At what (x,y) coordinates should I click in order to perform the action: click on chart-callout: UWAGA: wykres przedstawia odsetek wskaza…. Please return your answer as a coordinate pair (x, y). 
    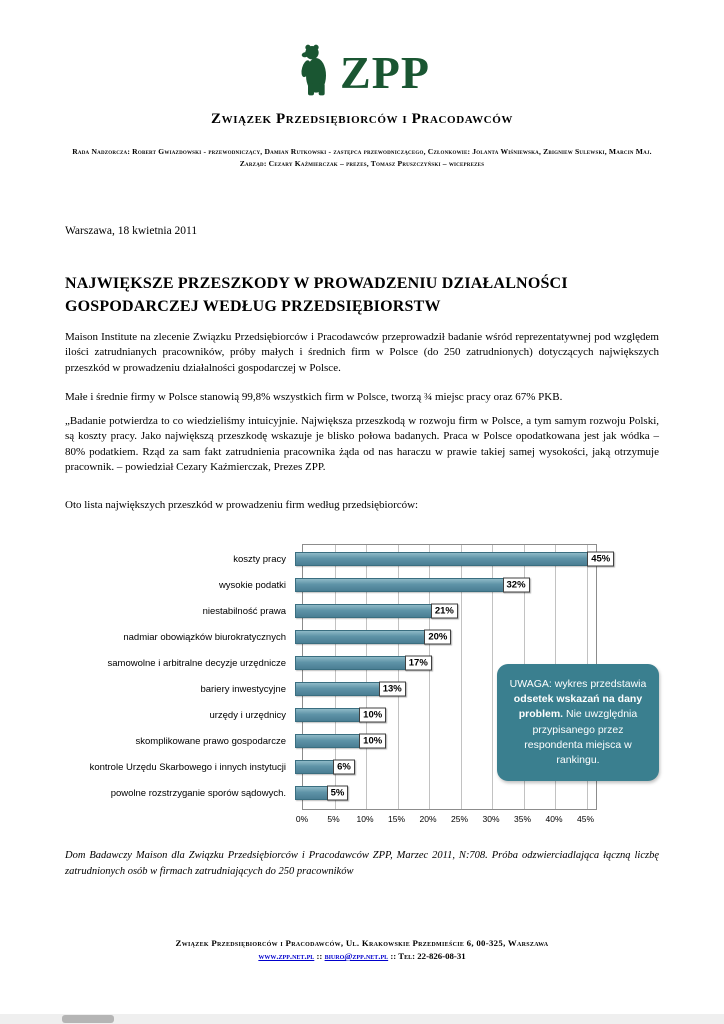
    Looking at the image, I should click on (578, 723).